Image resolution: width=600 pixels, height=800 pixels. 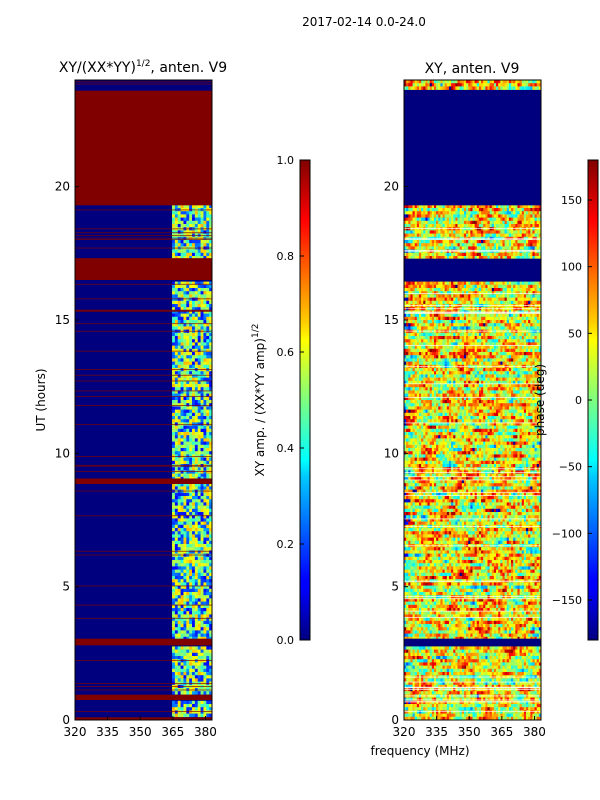 What do you see at coordinates (572, 400) in the screenshot?
I see `right-colorbar-ticks: −150 −100 −50 0 50 100 150` at bounding box center [572, 400].